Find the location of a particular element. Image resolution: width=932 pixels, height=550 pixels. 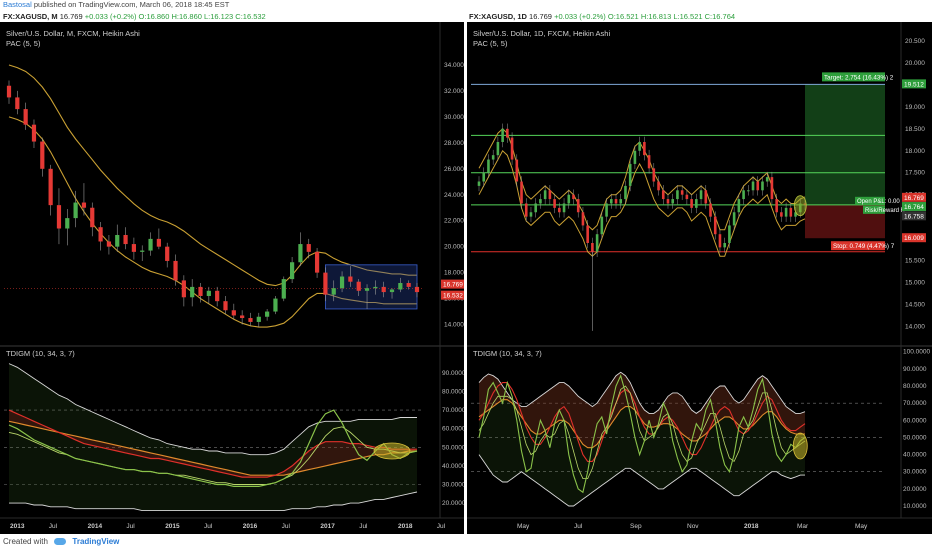

tdi-y-tick-label: 80.0000 is located at coordinates (915, 386).